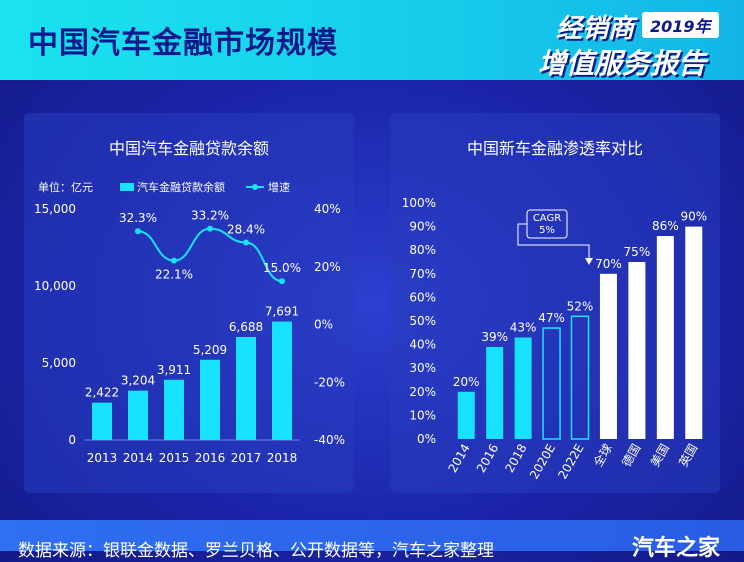  I want to click on report-badge-year: 2019年, so click(680, 25).